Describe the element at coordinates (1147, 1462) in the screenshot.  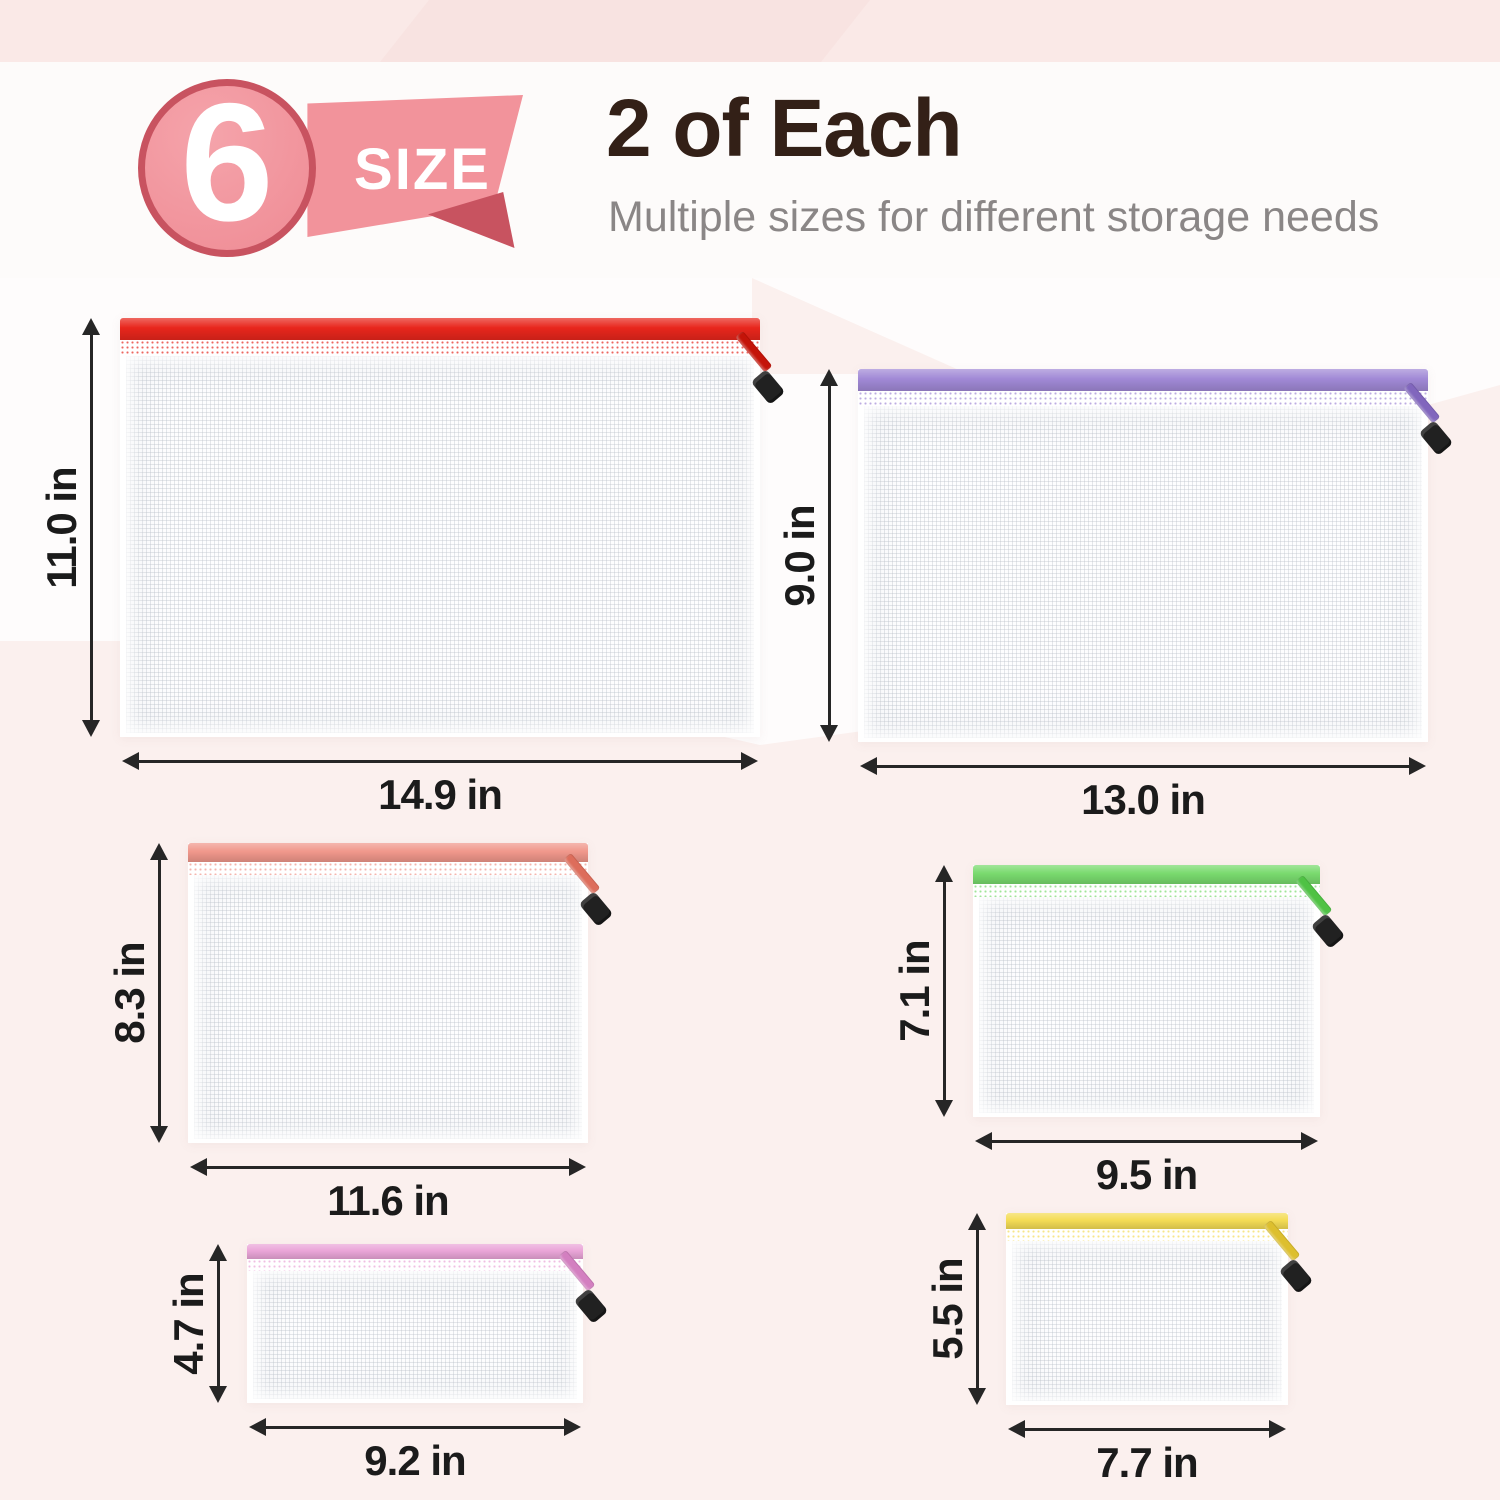
I see `width-label: 7.7 in` at that location.